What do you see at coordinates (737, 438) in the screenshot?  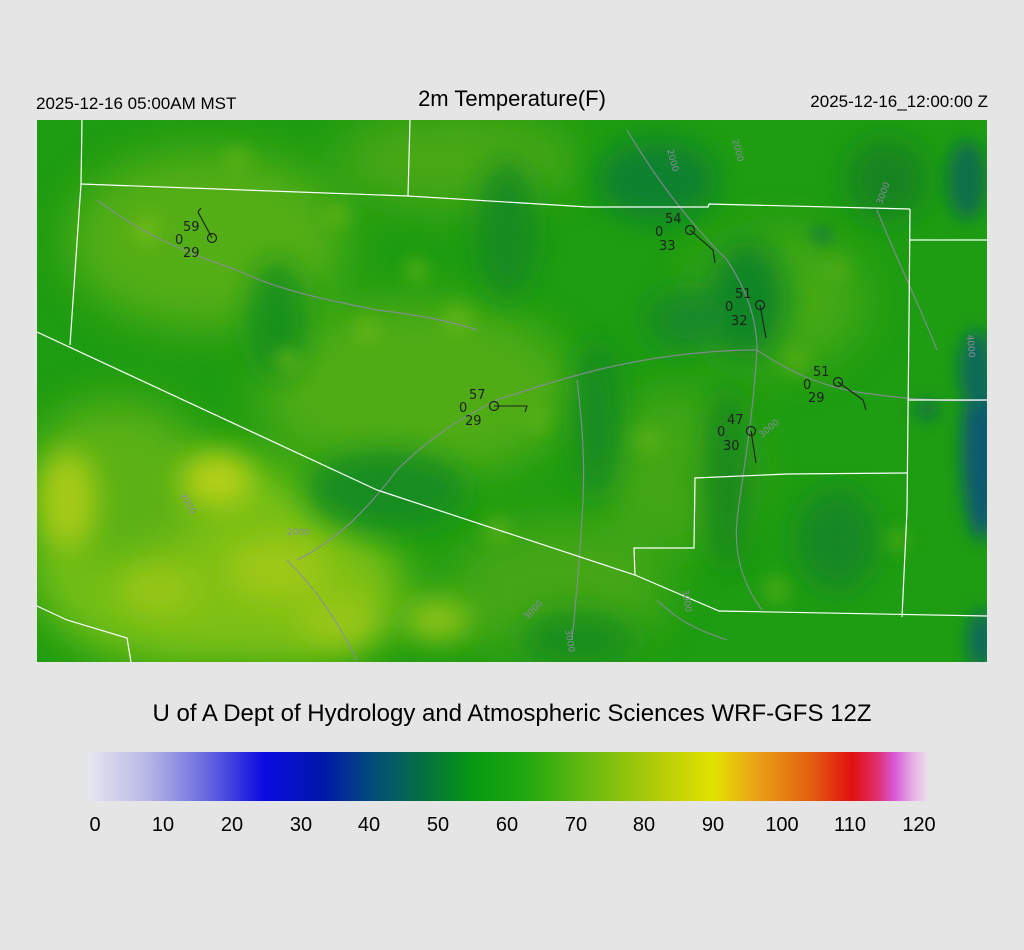 I see `station-plot: 47 0 30` at bounding box center [737, 438].